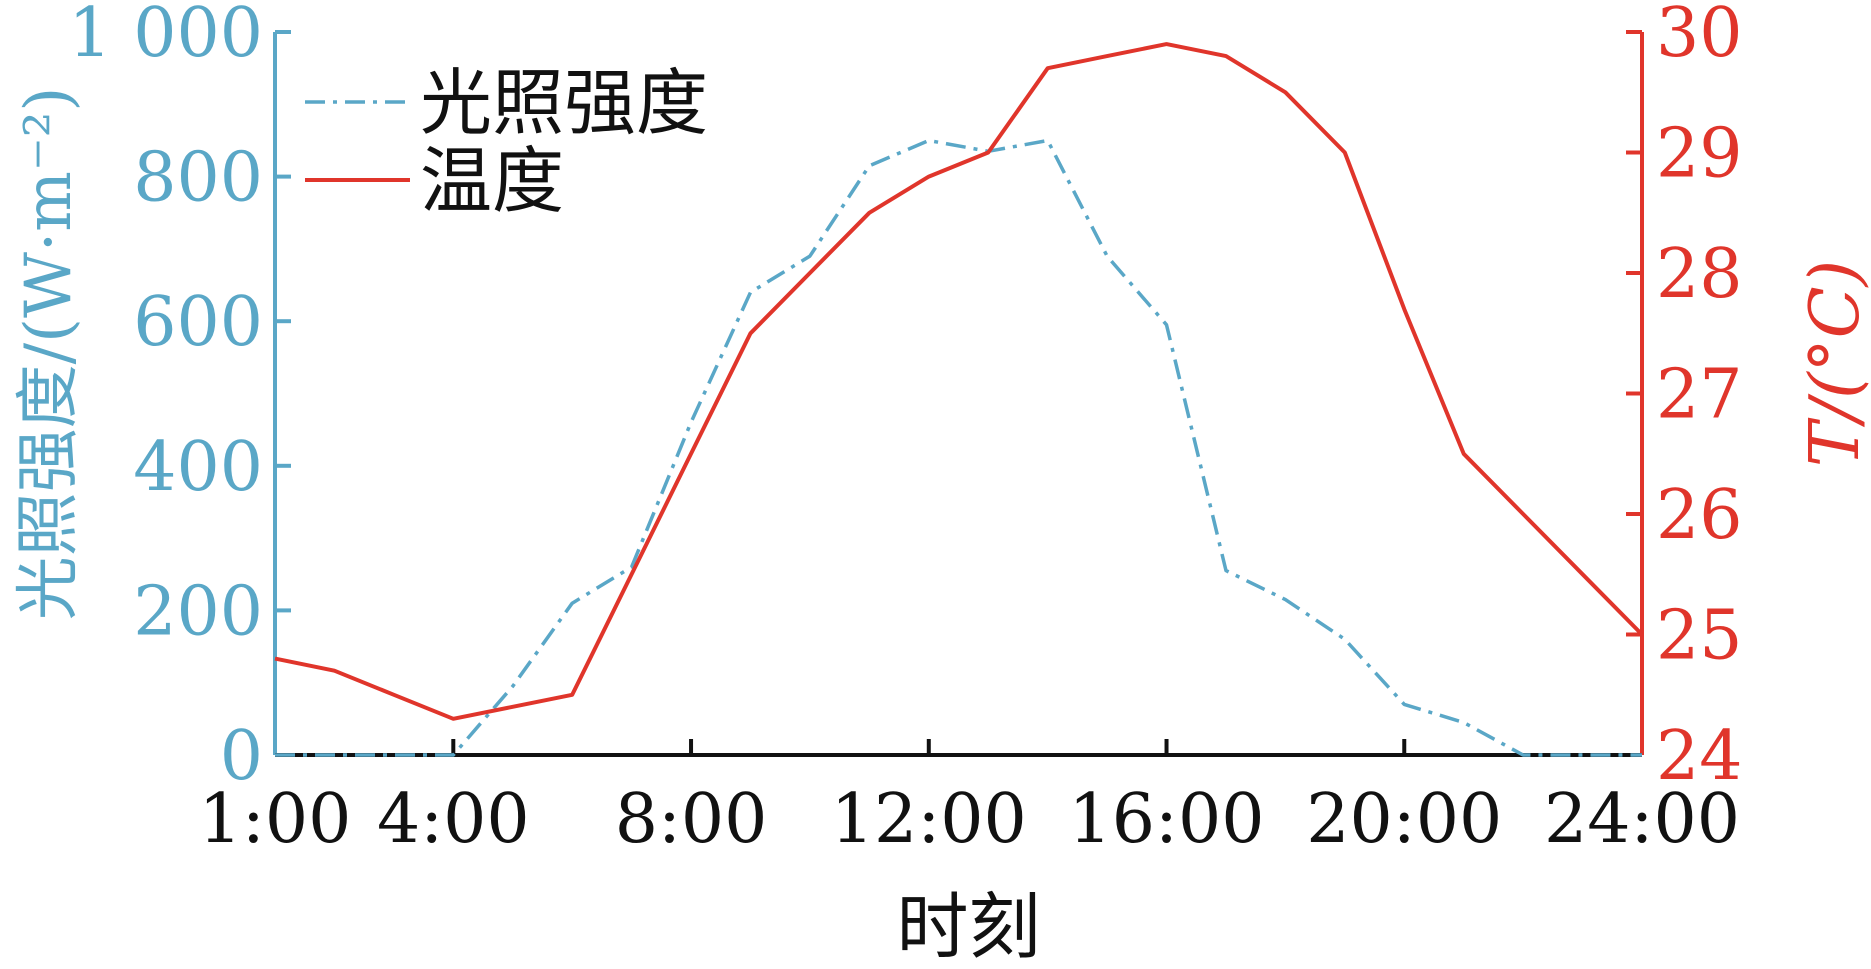  What do you see at coordinates (1699, 154) in the screenshot?
I see `right-tick-label: 29` at bounding box center [1699, 154].